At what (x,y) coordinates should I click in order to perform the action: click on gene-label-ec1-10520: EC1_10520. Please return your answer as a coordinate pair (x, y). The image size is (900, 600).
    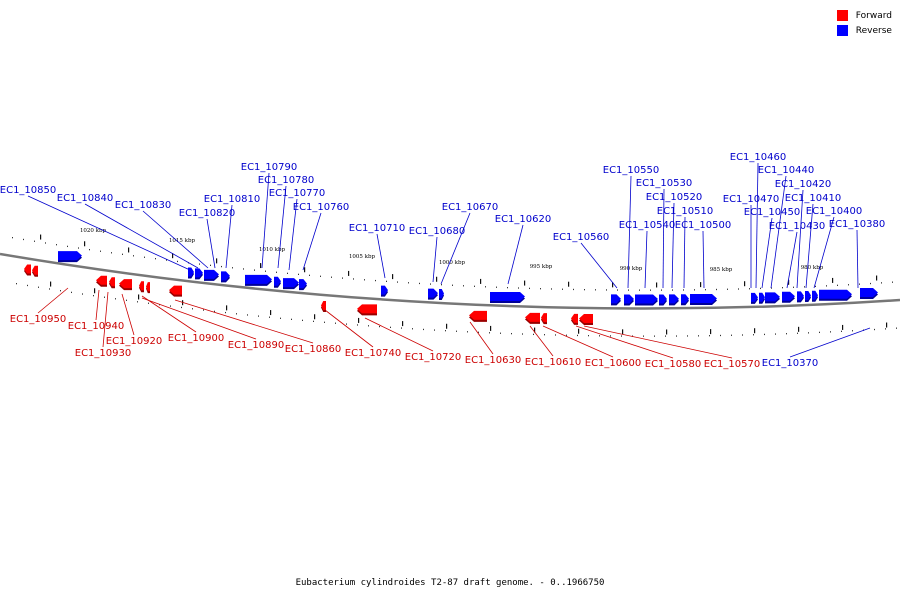
    Looking at the image, I should click on (674, 197).